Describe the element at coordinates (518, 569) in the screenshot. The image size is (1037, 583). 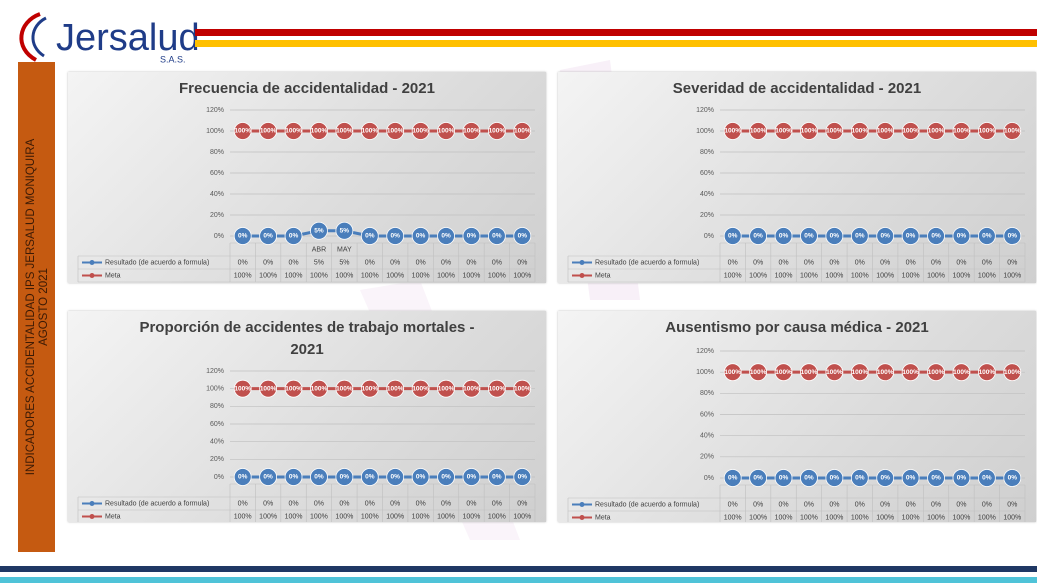
I see `footer-stripe` at that location.